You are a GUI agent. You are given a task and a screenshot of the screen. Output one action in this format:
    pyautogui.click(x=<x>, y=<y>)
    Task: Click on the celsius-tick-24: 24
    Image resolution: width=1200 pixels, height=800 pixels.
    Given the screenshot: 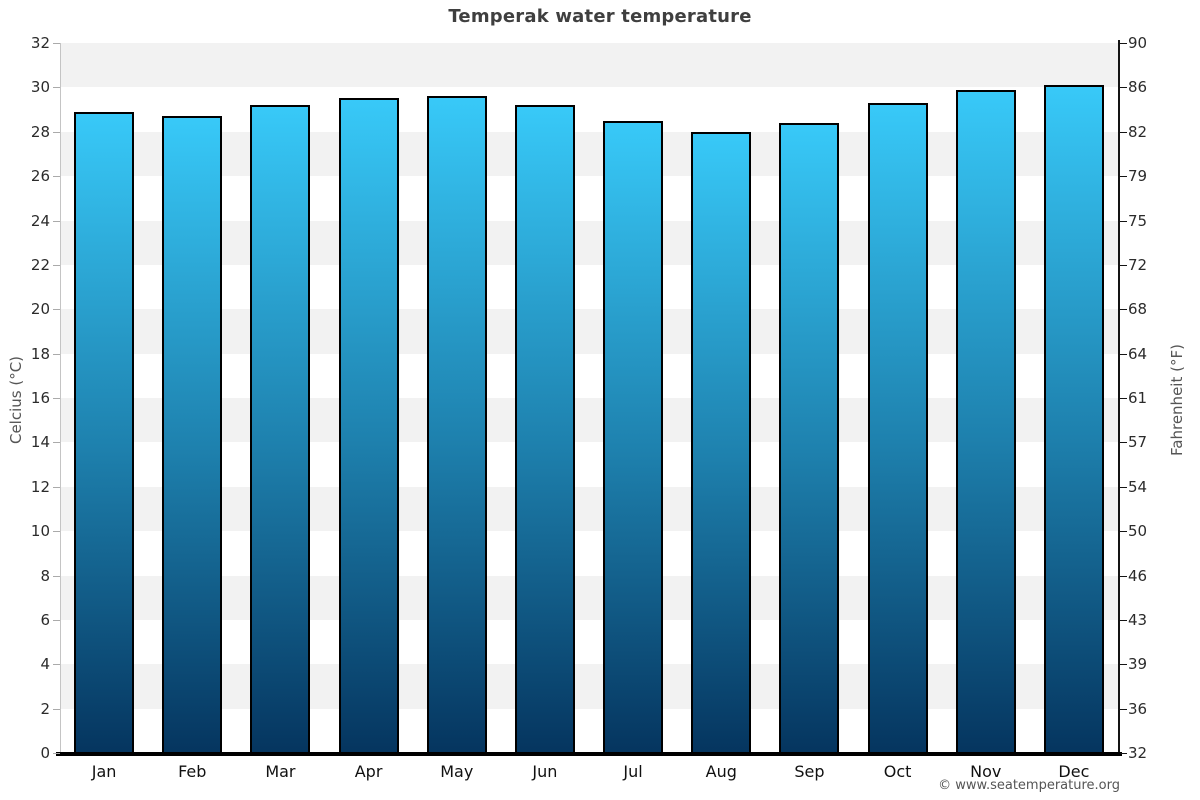 What is the action you would take?
    pyautogui.click(x=40, y=220)
    